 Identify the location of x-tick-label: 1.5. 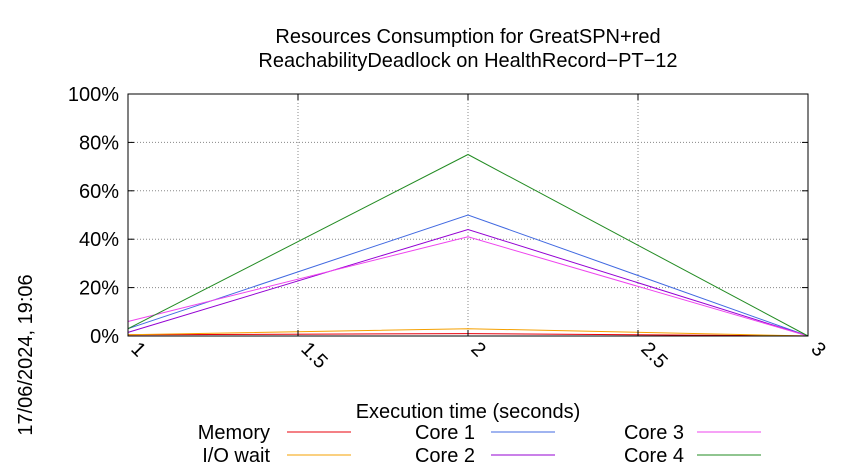
(313, 355).